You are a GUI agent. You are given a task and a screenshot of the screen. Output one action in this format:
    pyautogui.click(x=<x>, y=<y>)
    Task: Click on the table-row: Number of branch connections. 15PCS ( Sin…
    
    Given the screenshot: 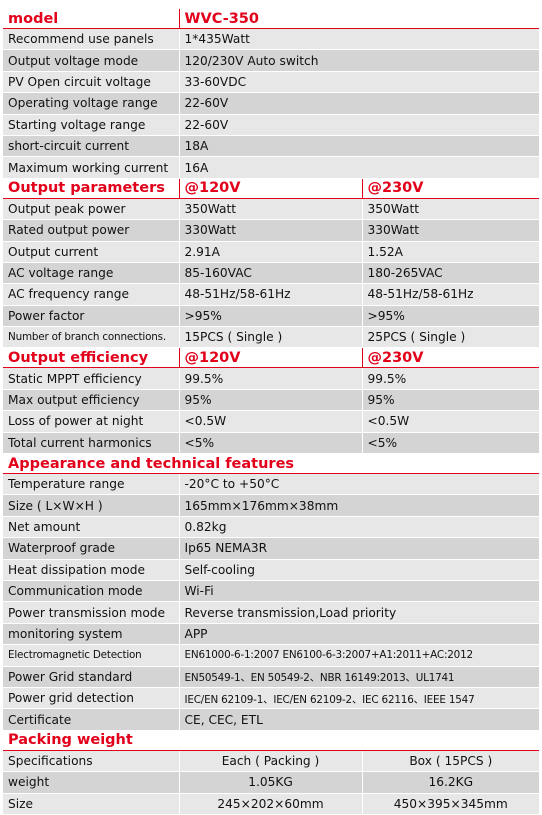 What is the action you would take?
    pyautogui.click(x=271, y=337)
    